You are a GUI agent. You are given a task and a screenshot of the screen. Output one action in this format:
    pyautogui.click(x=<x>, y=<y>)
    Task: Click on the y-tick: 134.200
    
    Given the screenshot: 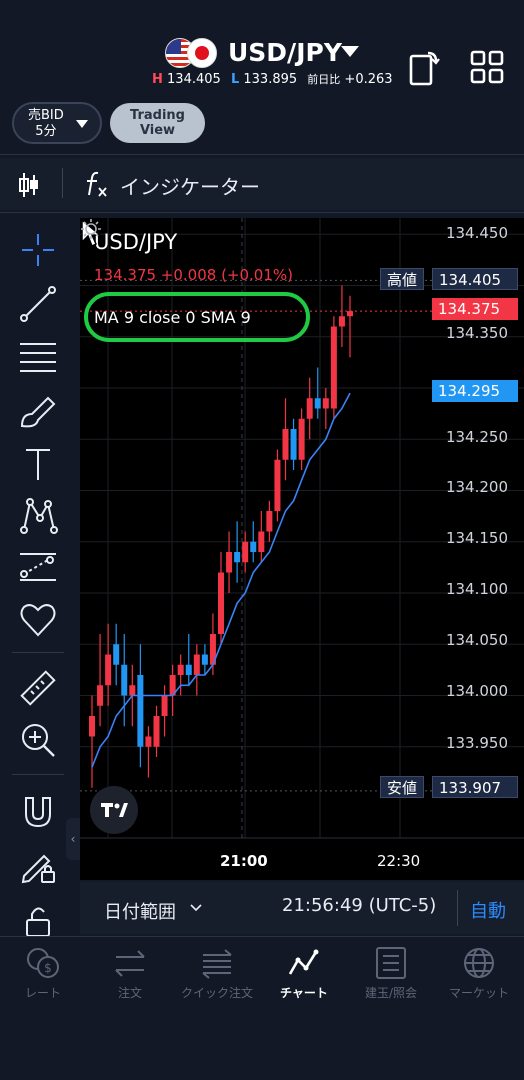 What is the action you would take?
    pyautogui.click(x=476, y=487)
    